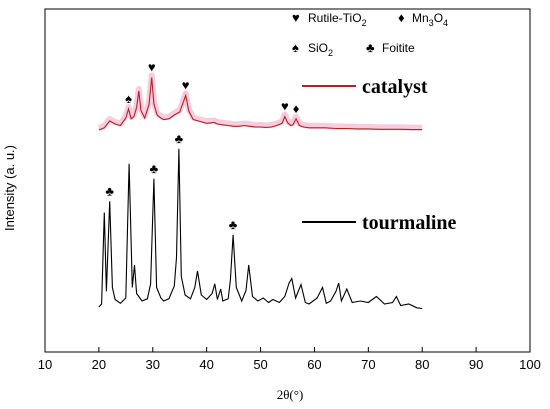  What do you see at coordinates (296, 17) in the screenshot?
I see `legend-heart-symbol: ♥` at bounding box center [296, 17].